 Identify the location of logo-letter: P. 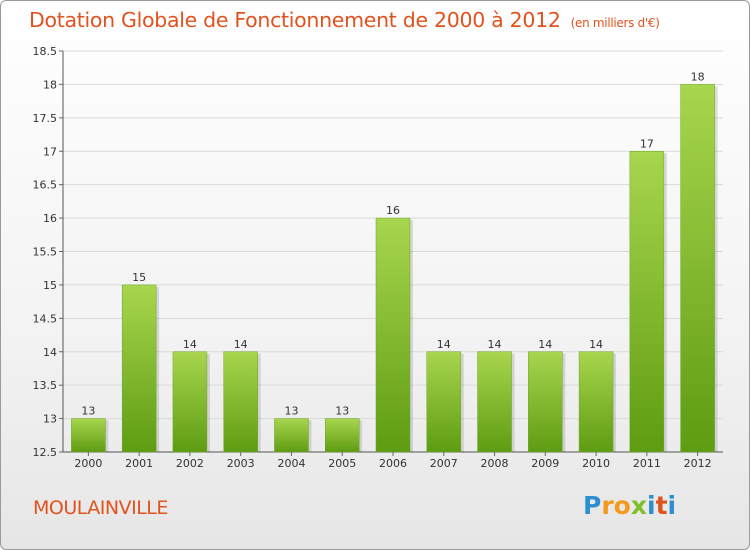
(592, 505).